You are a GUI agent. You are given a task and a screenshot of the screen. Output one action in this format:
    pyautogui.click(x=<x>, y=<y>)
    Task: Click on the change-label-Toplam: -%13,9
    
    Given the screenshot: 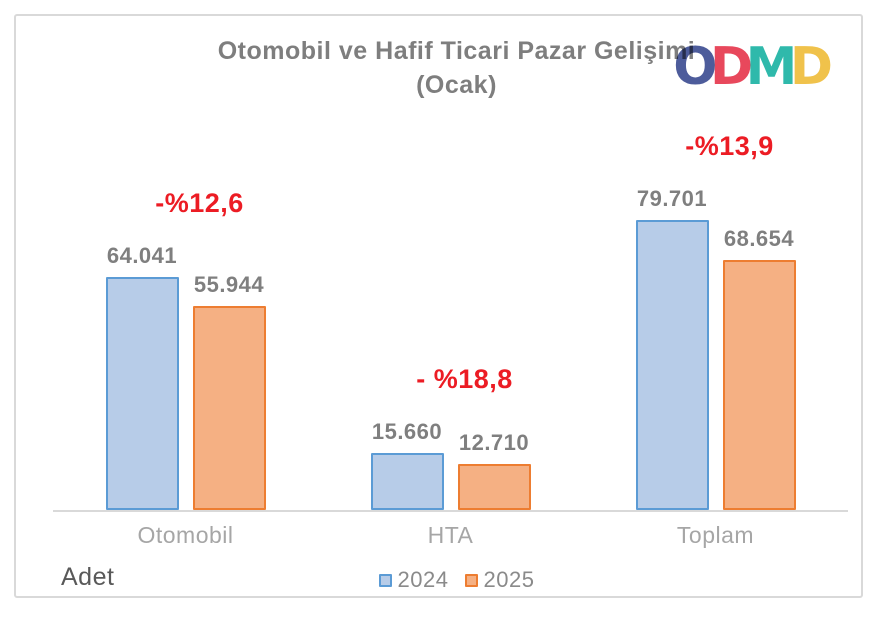 What is the action you would take?
    pyautogui.click(x=729, y=146)
    